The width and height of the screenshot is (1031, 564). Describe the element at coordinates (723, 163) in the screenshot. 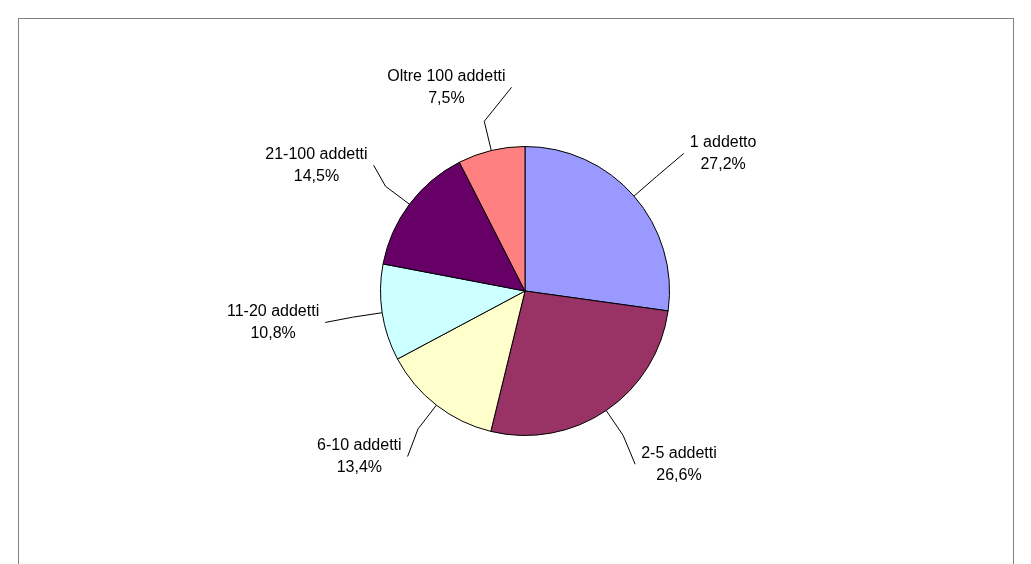

I see `data-label: 27,2%` at that location.